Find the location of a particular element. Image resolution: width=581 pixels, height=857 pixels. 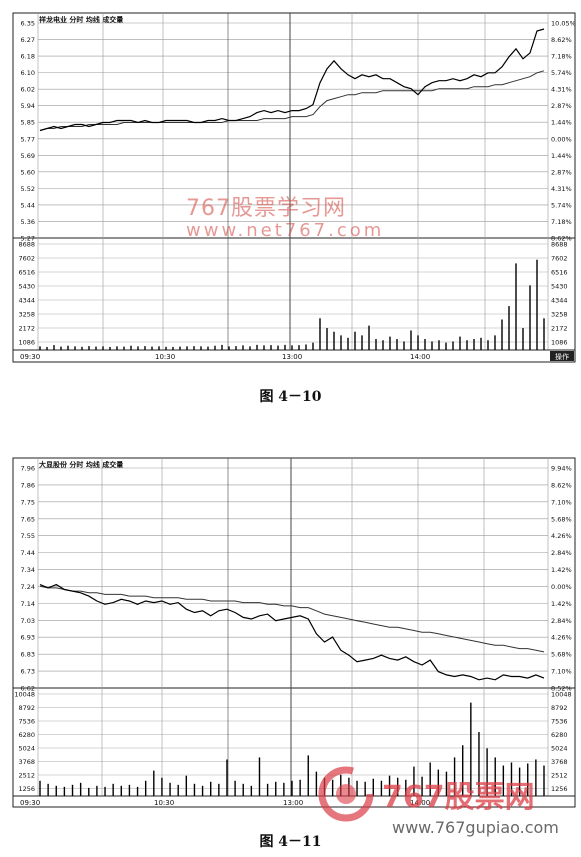

price-tick-label: 7.34 is located at coordinates (28, 570).